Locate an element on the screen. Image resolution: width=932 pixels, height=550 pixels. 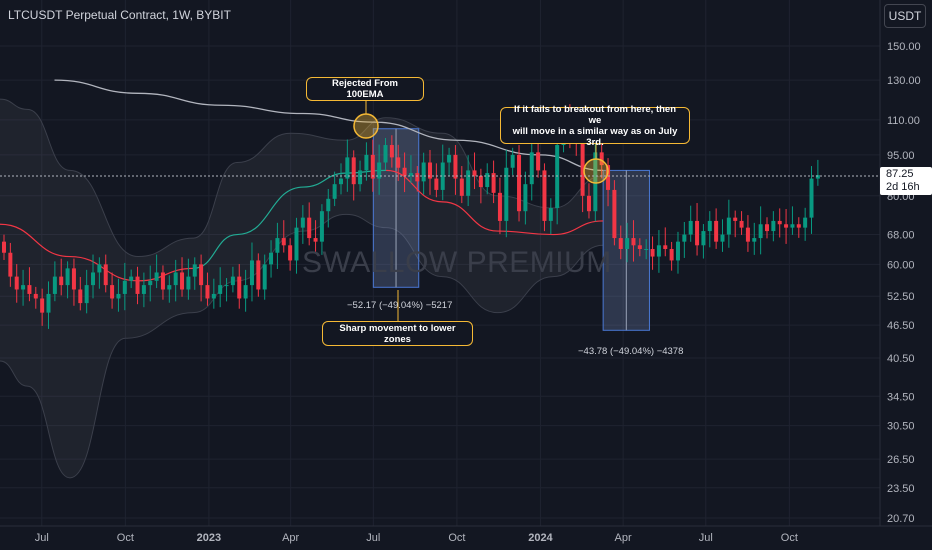
y-tick-label: 60.00 is located at coordinates (901, 265).